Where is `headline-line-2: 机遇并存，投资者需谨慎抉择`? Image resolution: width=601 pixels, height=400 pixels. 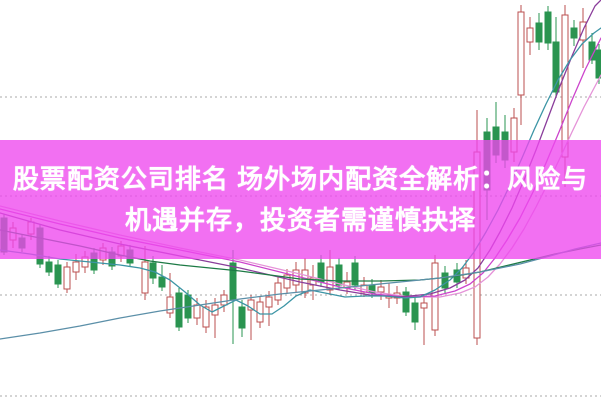
headline-line-2: 机遇并存，投资者需谨慎抉择 is located at coordinates (300, 219).